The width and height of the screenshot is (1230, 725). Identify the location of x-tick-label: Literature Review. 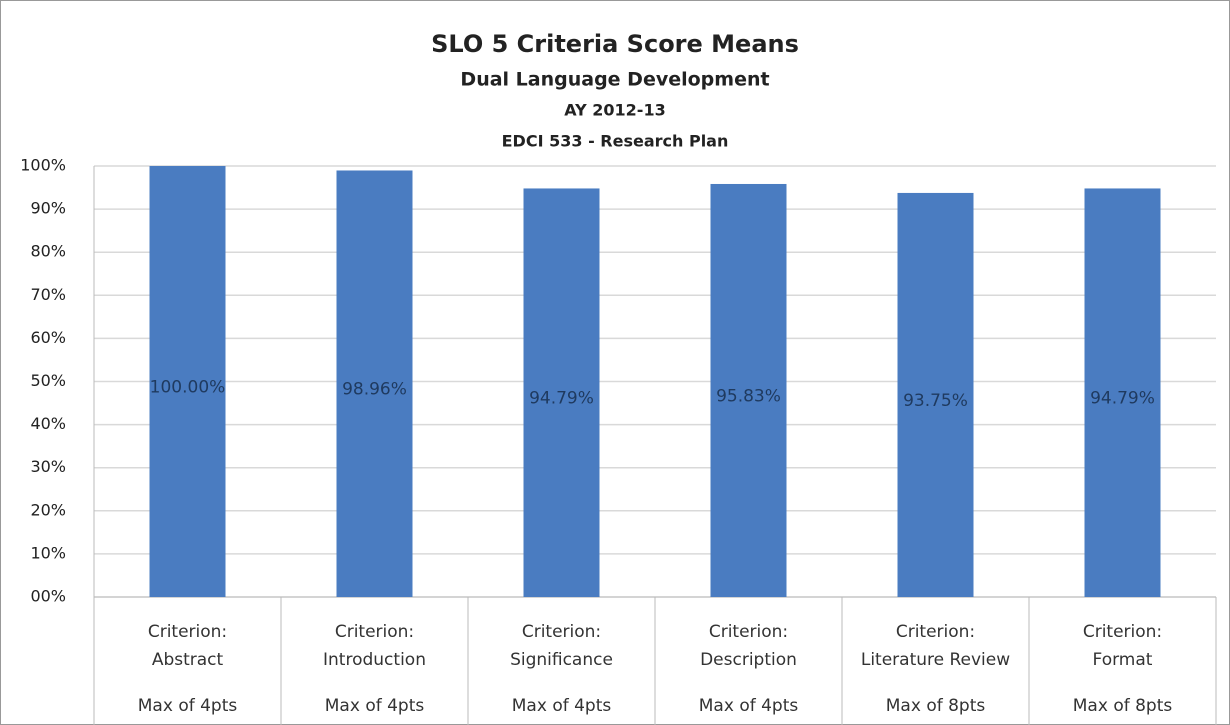
(935, 660).